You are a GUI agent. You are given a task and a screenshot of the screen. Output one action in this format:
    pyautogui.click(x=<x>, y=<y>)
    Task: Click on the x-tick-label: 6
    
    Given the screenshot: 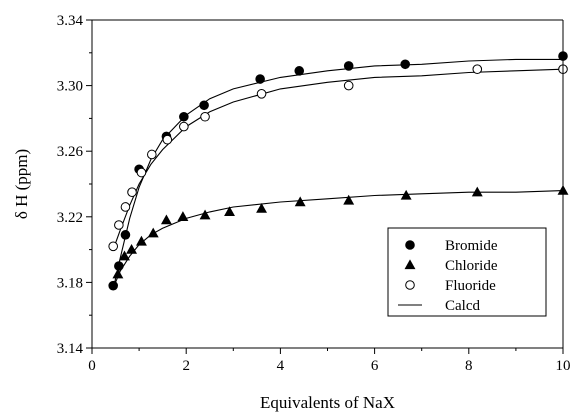 What is the action you would take?
    pyautogui.click(x=375, y=366)
    